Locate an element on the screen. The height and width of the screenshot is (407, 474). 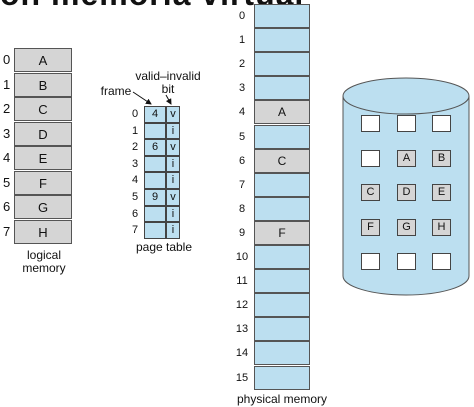
frame-arrow is located at coordinates (142, 98).